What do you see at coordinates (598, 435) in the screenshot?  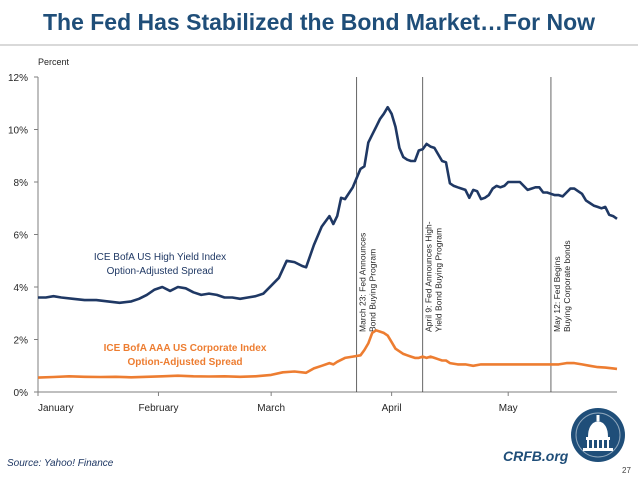 I see `capitol-dome-icon` at bounding box center [598, 435].